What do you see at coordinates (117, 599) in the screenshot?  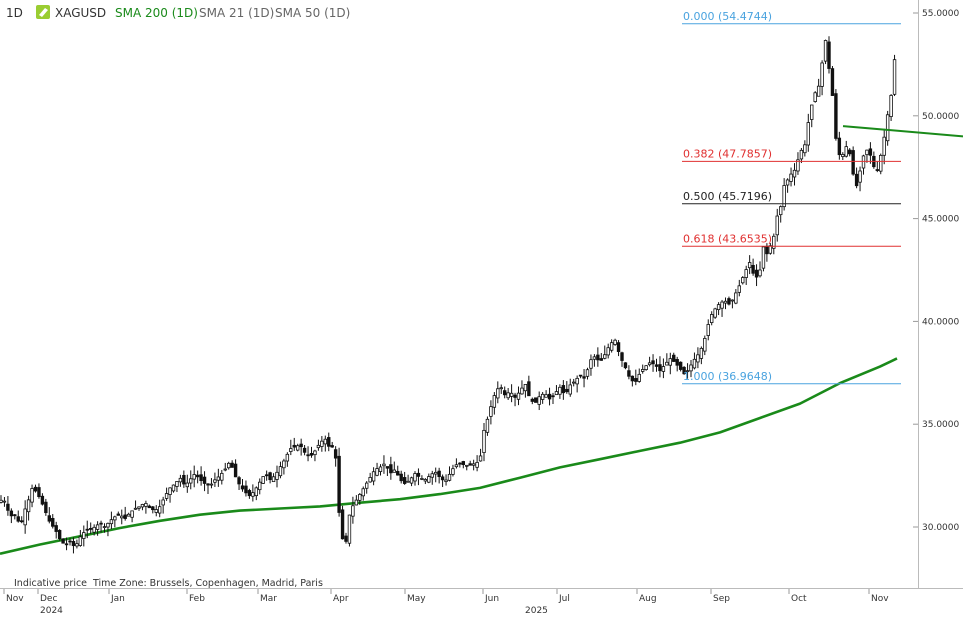 I see `x-tick-label-month: Jan` at bounding box center [117, 599].